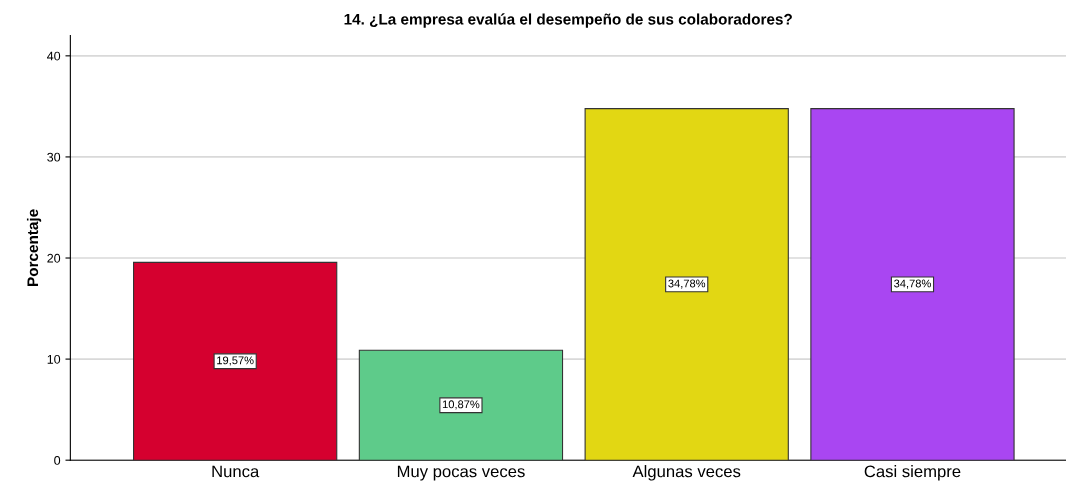 Image resolution: width=1066 pixels, height=488 pixels. What do you see at coordinates (568, 20) in the screenshot?
I see `chart-title: 14. ¿La empresa evalúa el desempeño de sus colaboradores?` at bounding box center [568, 20].